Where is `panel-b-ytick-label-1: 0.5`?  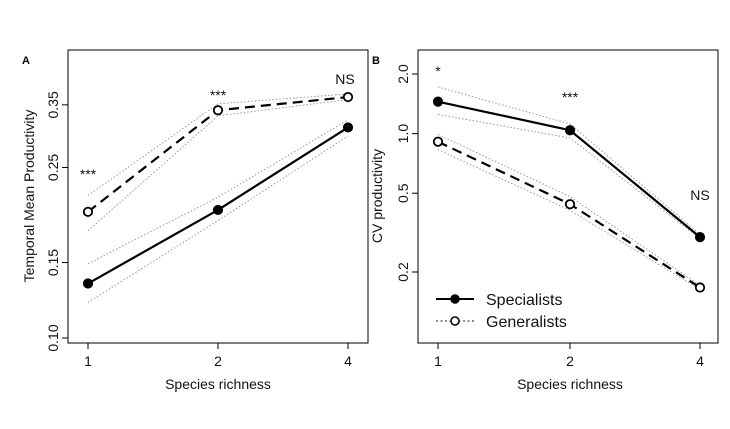 panel-b-ytick-label-1: 0.5 is located at coordinates (403, 193).